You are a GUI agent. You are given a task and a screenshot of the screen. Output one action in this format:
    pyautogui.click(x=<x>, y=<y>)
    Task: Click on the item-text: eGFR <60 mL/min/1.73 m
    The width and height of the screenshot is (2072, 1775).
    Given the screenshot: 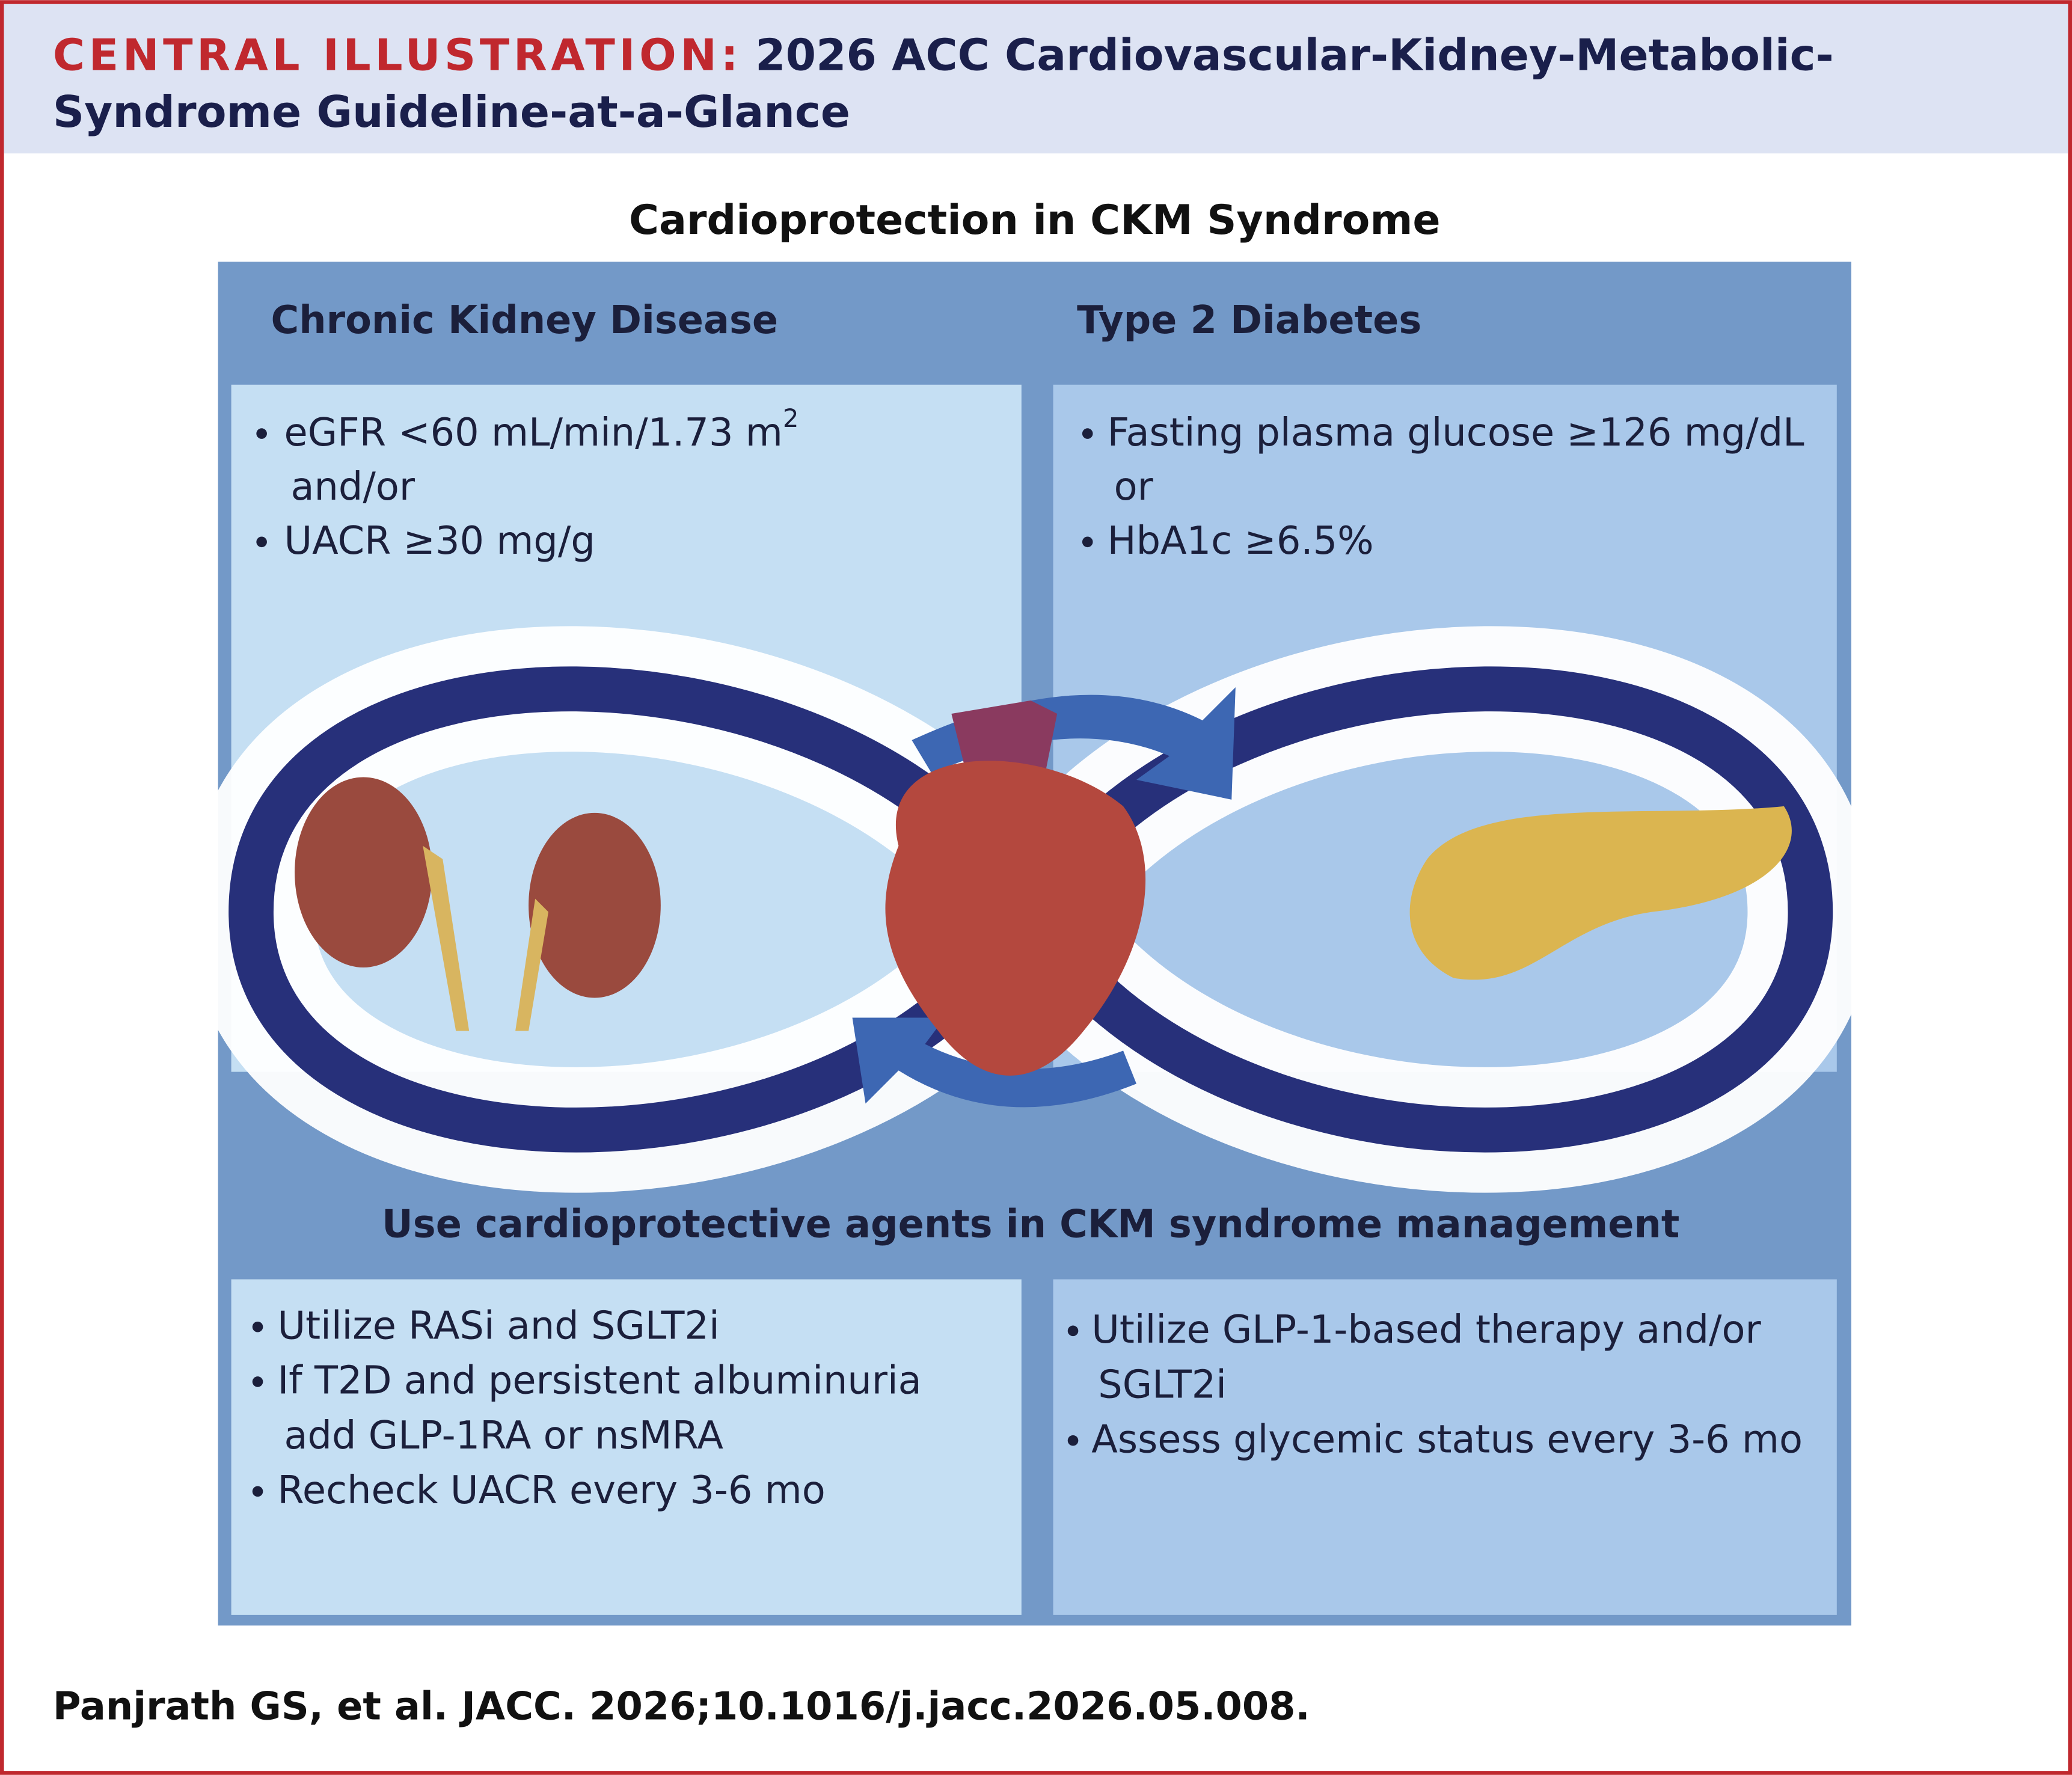 What is the action you would take?
    pyautogui.click(x=533, y=433)
    